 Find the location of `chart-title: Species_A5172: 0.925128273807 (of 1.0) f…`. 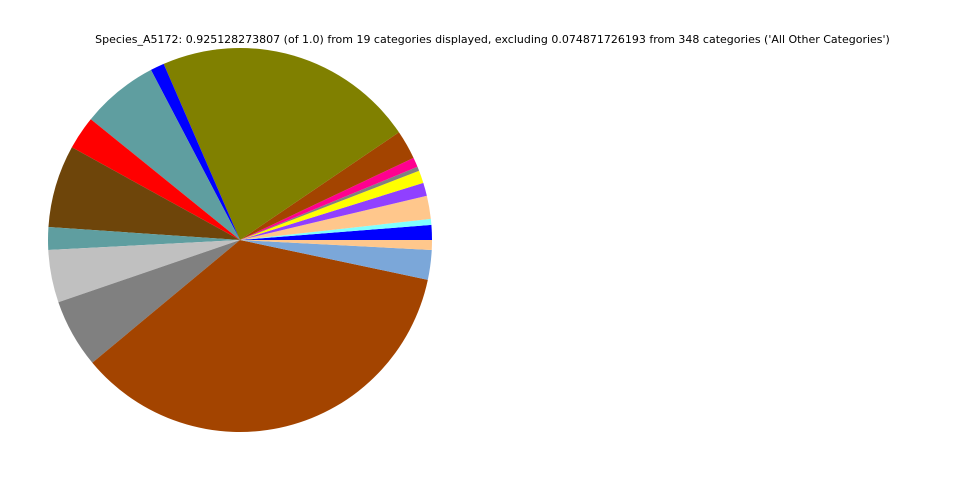

chart-title: Species_A5172: 0.925128273807 (of 1.0) f… is located at coordinates (492, 39).